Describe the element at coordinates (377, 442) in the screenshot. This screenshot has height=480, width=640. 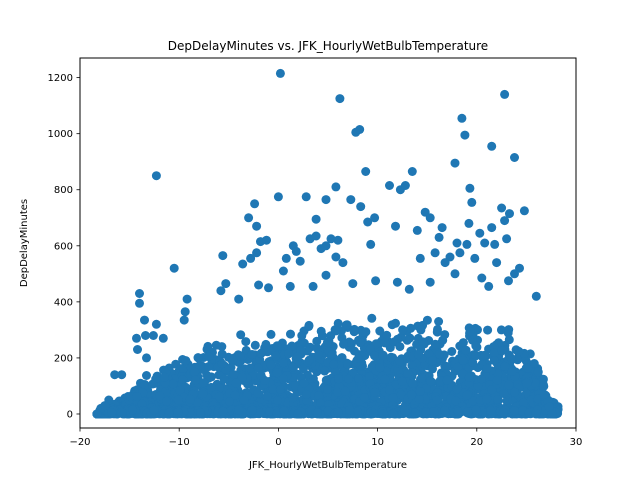
I see `x-tick-label: 10` at that location.